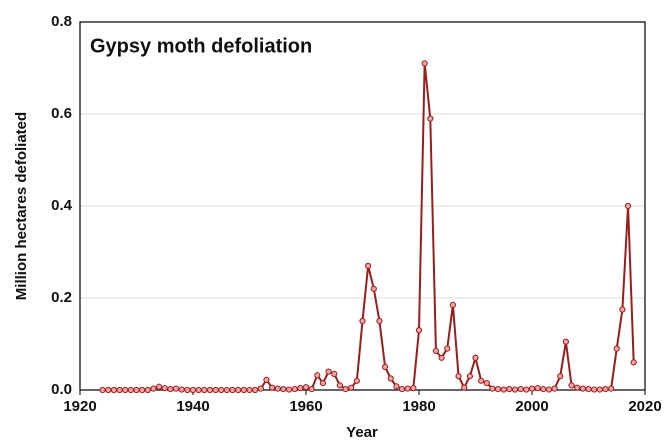 This screenshot has width=665, height=442. What do you see at coordinates (62, 205) in the screenshot?
I see `y-tick-label: 0.4` at bounding box center [62, 205].